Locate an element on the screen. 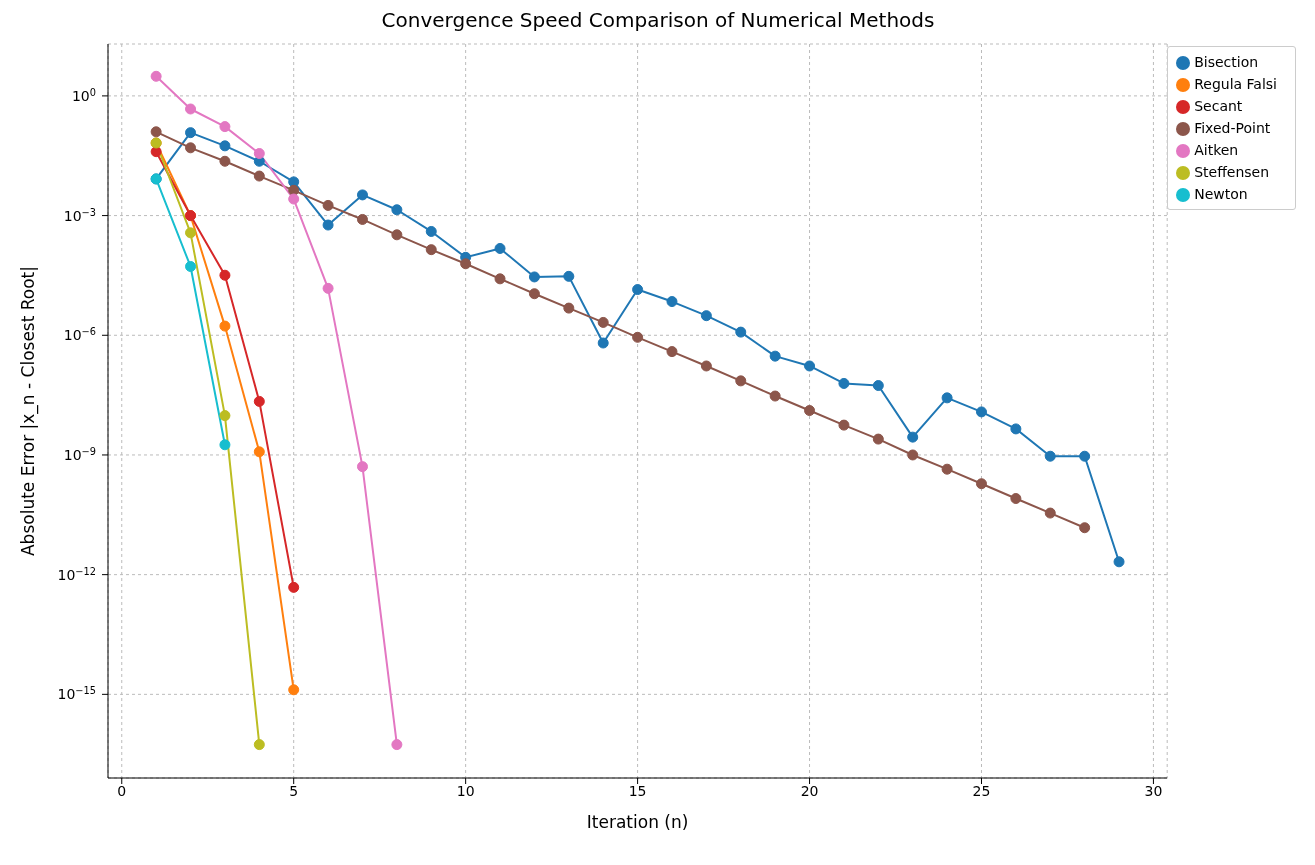 Image resolution: width=1315 pixels, height=865 pixels. y-tick-label: 10$^{−9}$ is located at coordinates (79, 454).